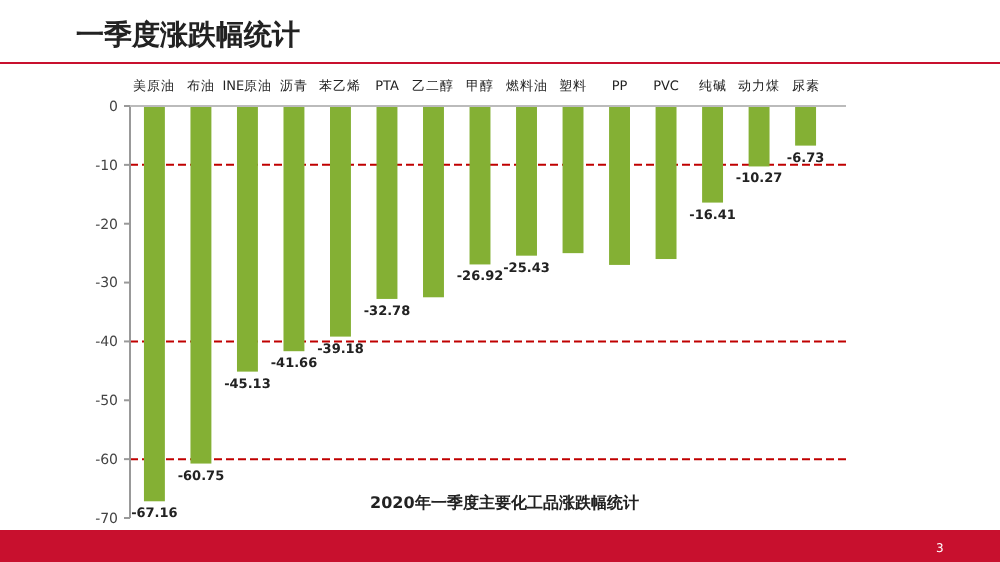 The height and width of the screenshot is (562, 1000). Describe the element at coordinates (504, 502) in the screenshot. I see `annotation: 2020年一季度主要化工品涨跌幅统计` at that location.